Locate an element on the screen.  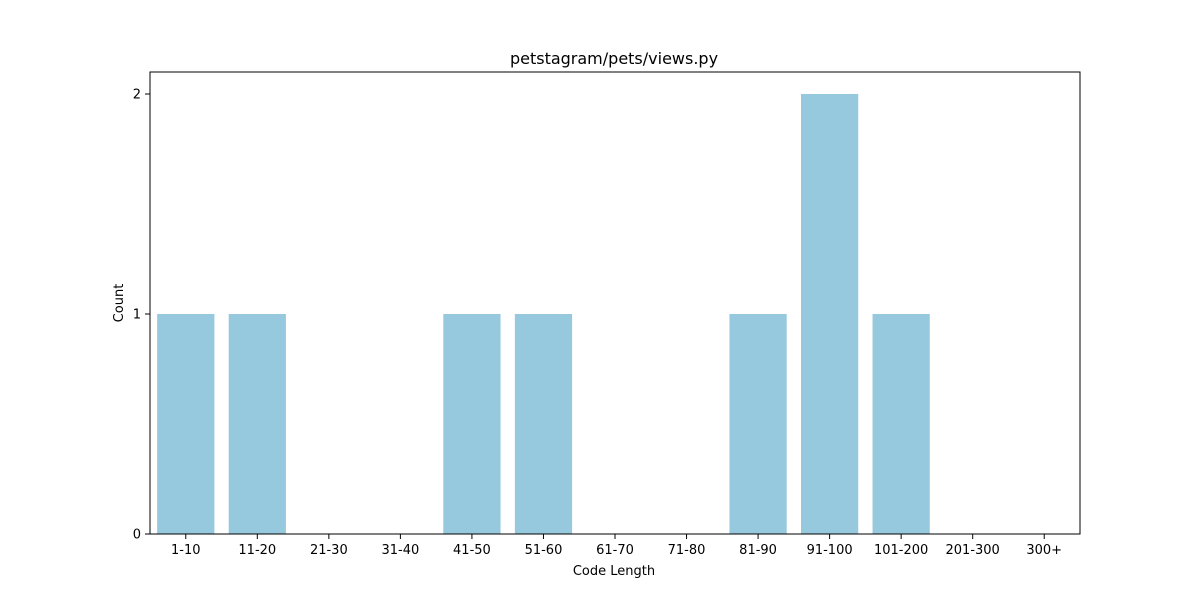
x-tick-label: 101-200 is located at coordinates (901, 550).